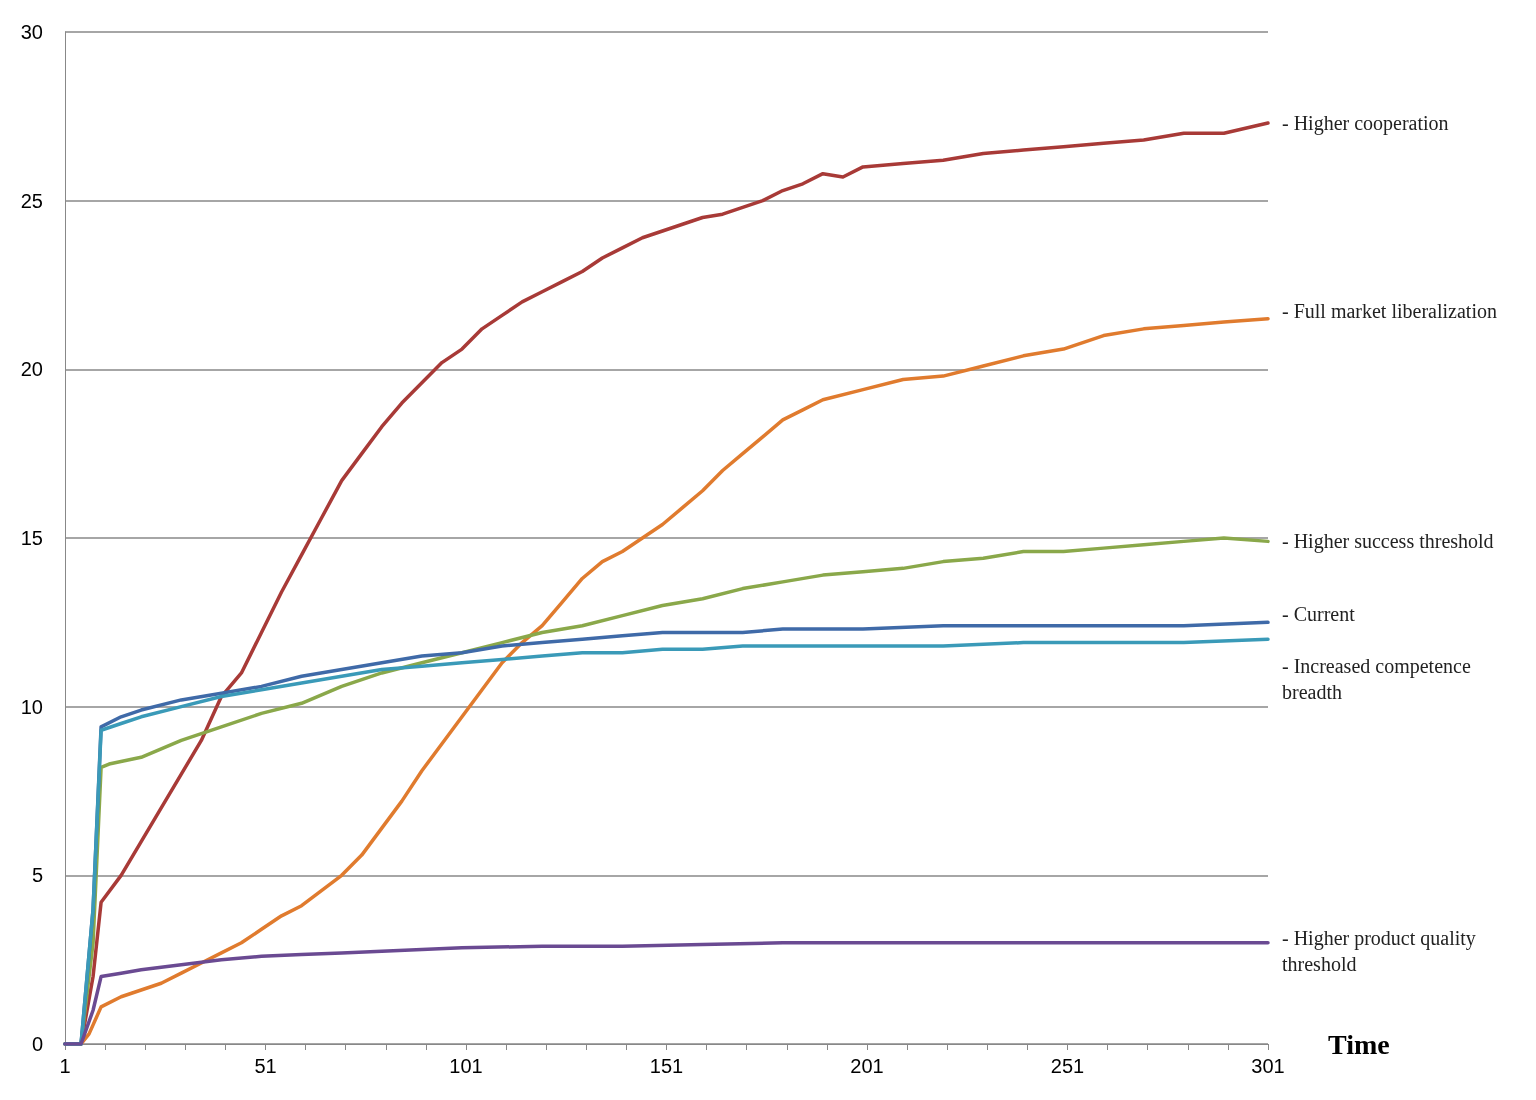  I want to click on y-tick-label: 5, so click(37, 875).